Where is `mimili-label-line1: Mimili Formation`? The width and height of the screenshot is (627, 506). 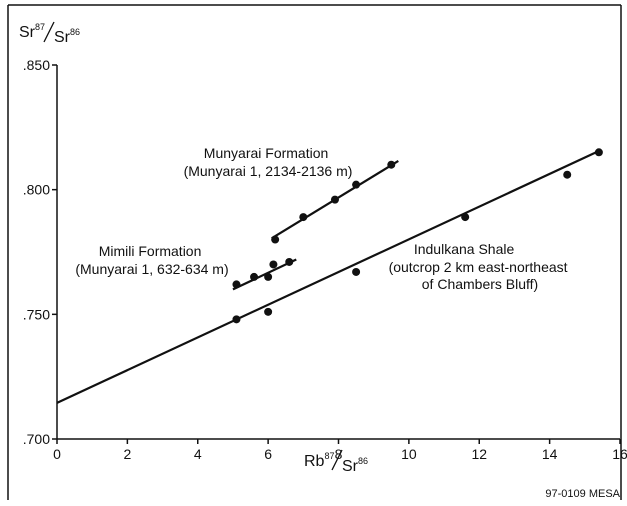
mimili-label-line1: Mimili Formation is located at coordinates (150, 251).